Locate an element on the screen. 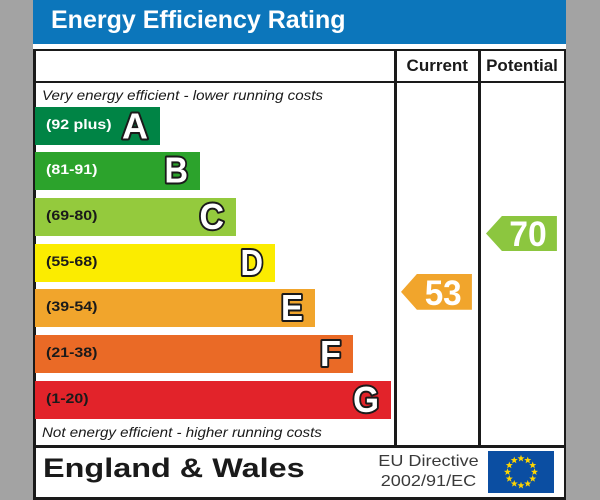 This screenshot has height=500, width=600. svg-text: D is located at coordinates (252, 263).